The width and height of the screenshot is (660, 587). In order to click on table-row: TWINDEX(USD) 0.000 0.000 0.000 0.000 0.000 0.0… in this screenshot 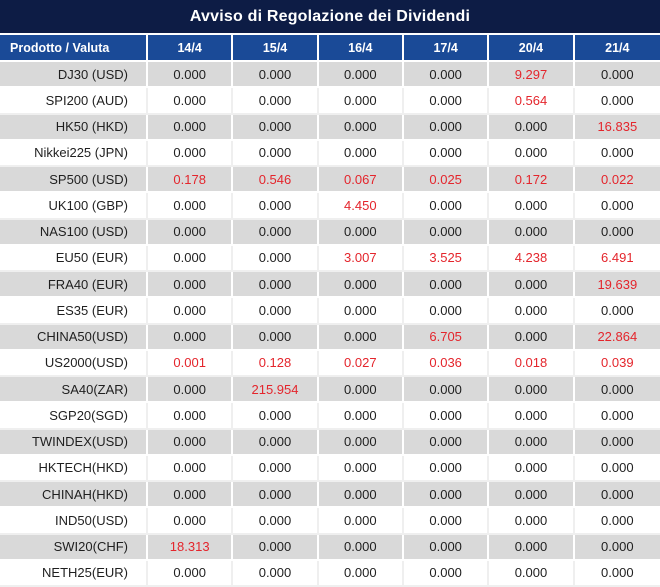, I will do `click(330, 442)`.